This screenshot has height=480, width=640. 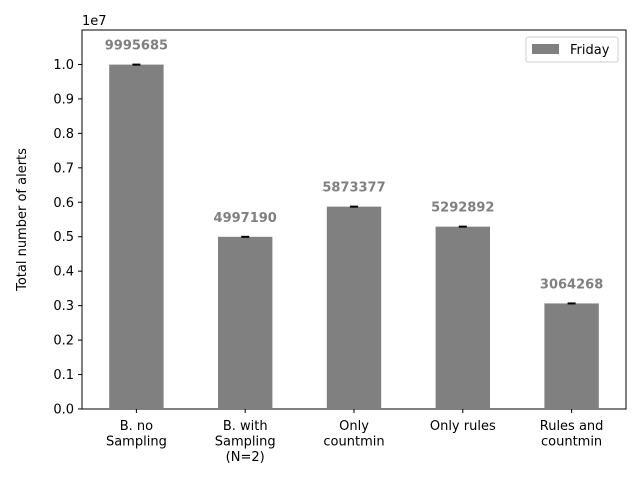 I want to click on legend-box, so click(x=572, y=49).